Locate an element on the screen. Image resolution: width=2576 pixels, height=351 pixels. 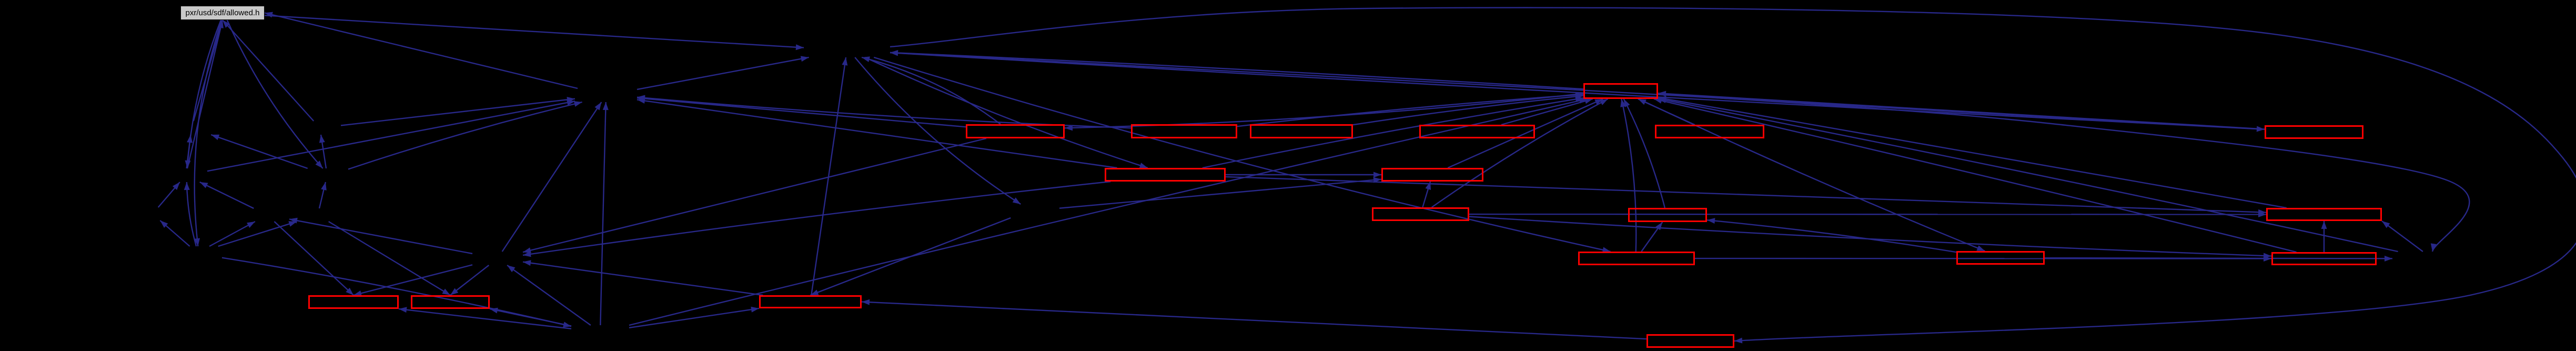
file-node-a6 is located at coordinates (2314, 132).